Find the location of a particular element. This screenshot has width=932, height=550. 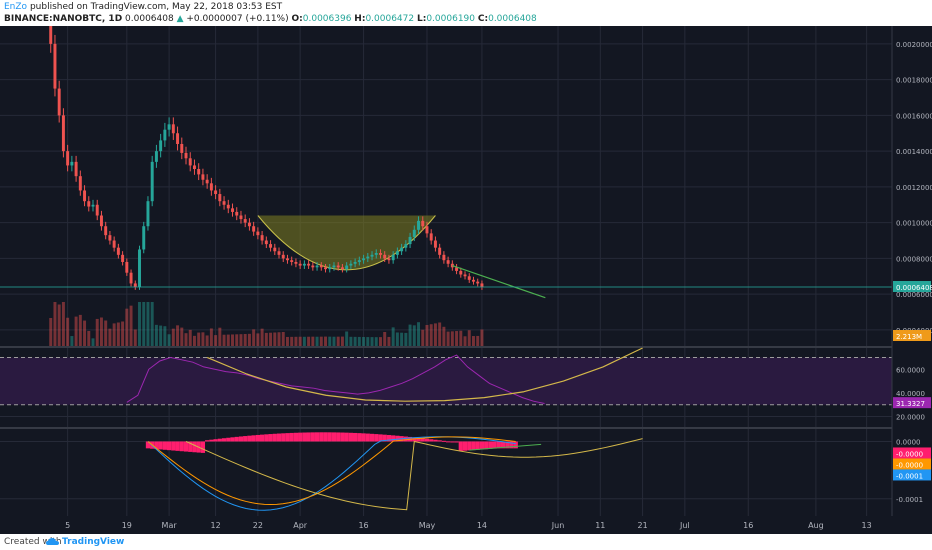

macd-projection-curve is located at coordinates (414, 474).